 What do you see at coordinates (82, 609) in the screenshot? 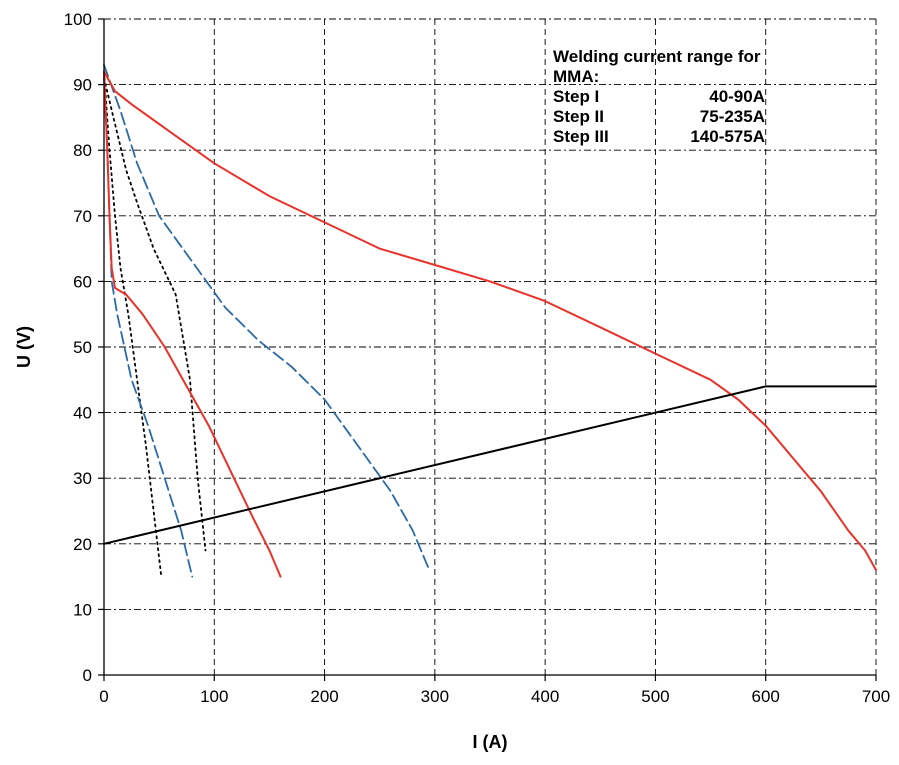
I see `y-tick-label-10: 10` at bounding box center [82, 609].